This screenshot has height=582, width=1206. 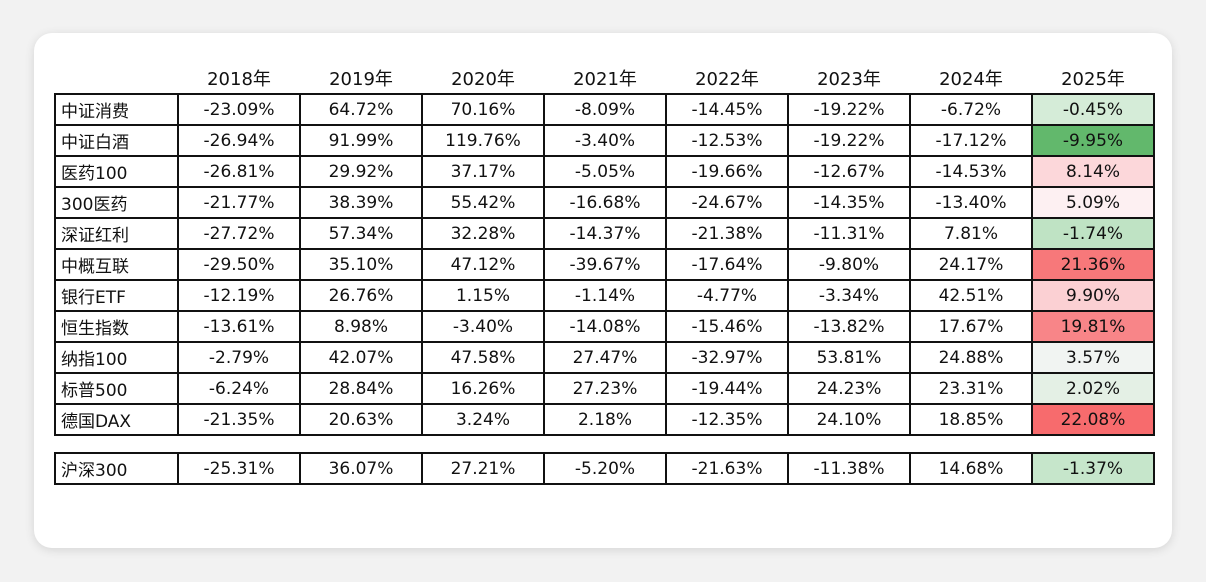 What do you see at coordinates (483, 202) in the screenshot?
I see `value-cell: 55.42%` at bounding box center [483, 202].